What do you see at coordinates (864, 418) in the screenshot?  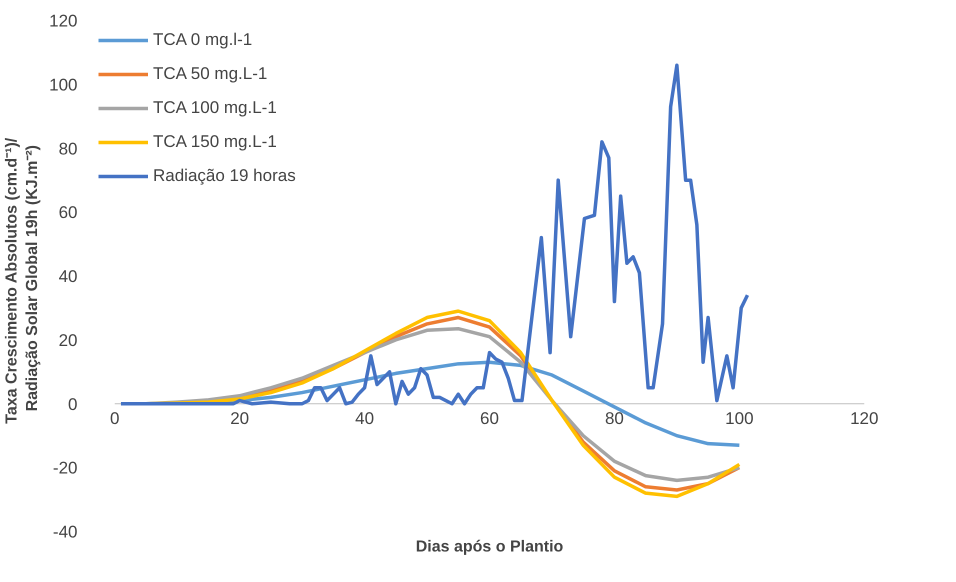 I see `x-tick-label: 120` at bounding box center [864, 418].